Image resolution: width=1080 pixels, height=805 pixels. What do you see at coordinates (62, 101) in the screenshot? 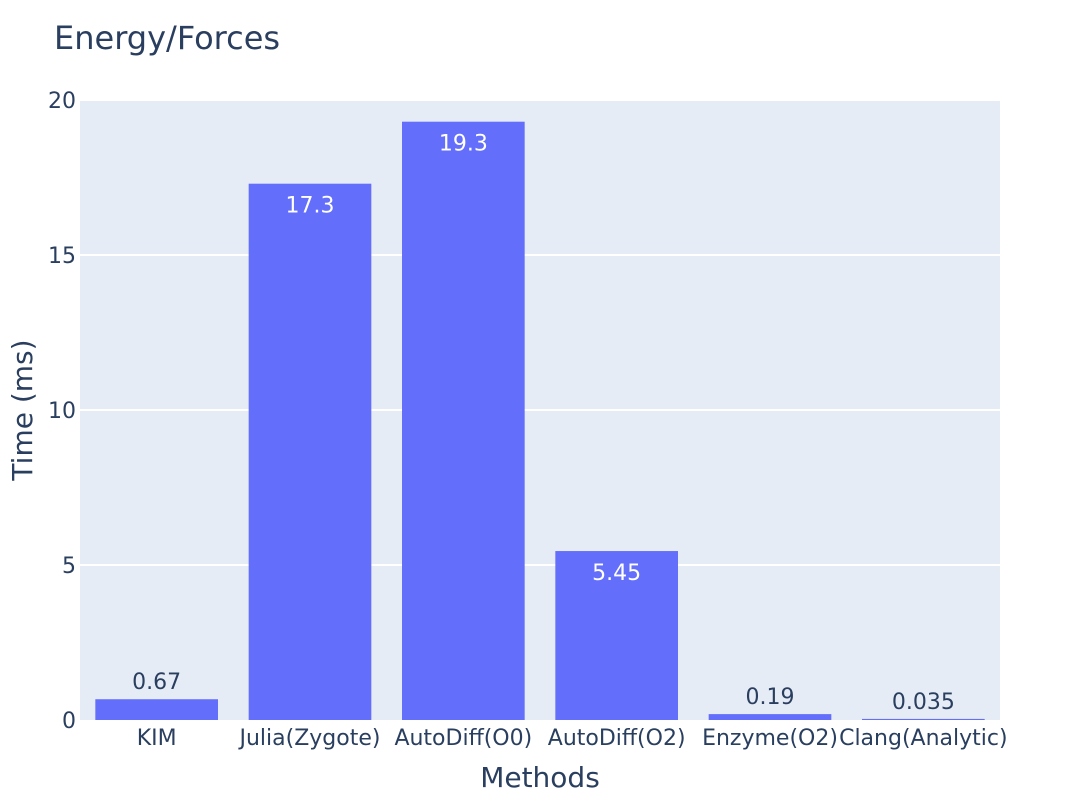
I see `y-tick-label: 20` at bounding box center [62, 101].